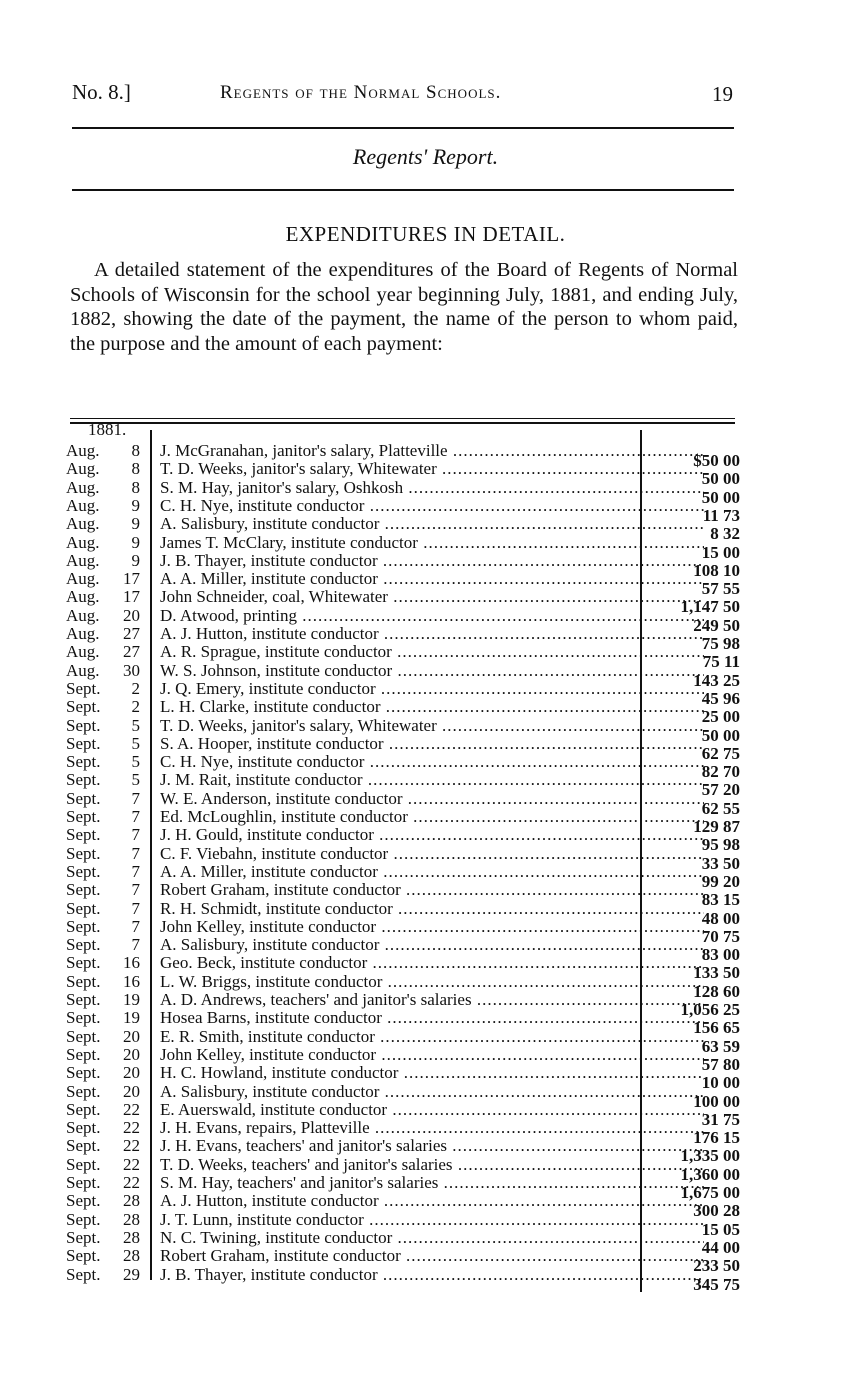  What do you see at coordinates (720, 589) in the screenshot?
I see `payment-amount: 57 55` at bounding box center [720, 589].